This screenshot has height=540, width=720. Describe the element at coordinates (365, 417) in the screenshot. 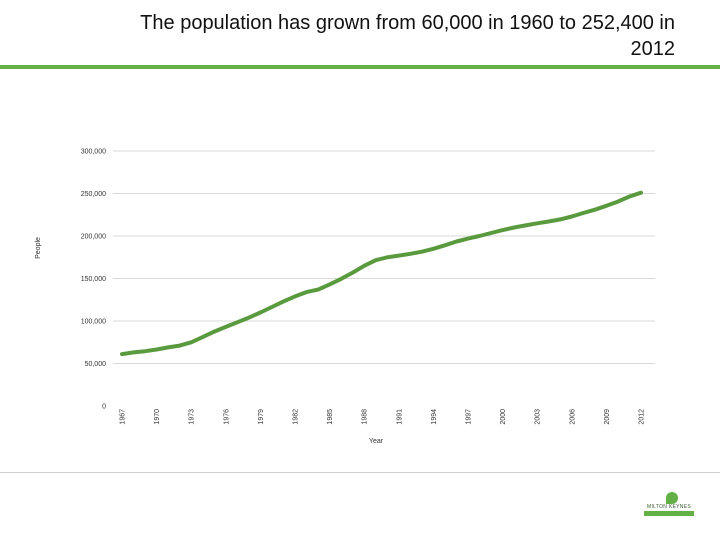

I see `x-tick-label: 1988` at that location.